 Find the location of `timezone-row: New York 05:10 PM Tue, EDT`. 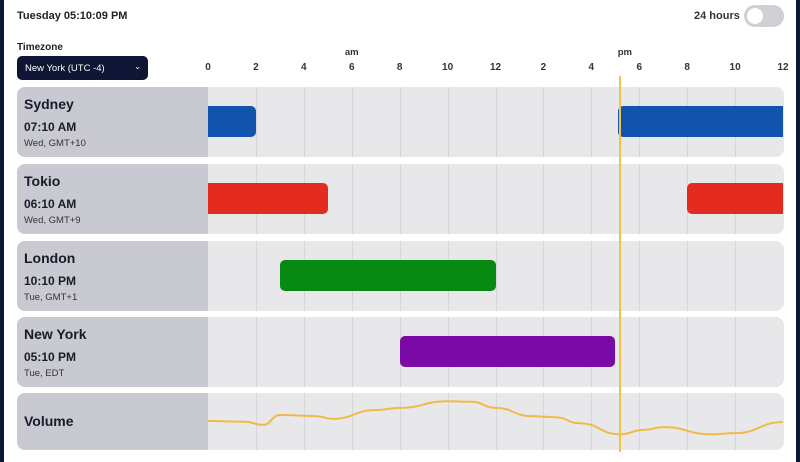

timezone-row: New York 05:10 PM Tue, EDT is located at coordinates (400, 352).